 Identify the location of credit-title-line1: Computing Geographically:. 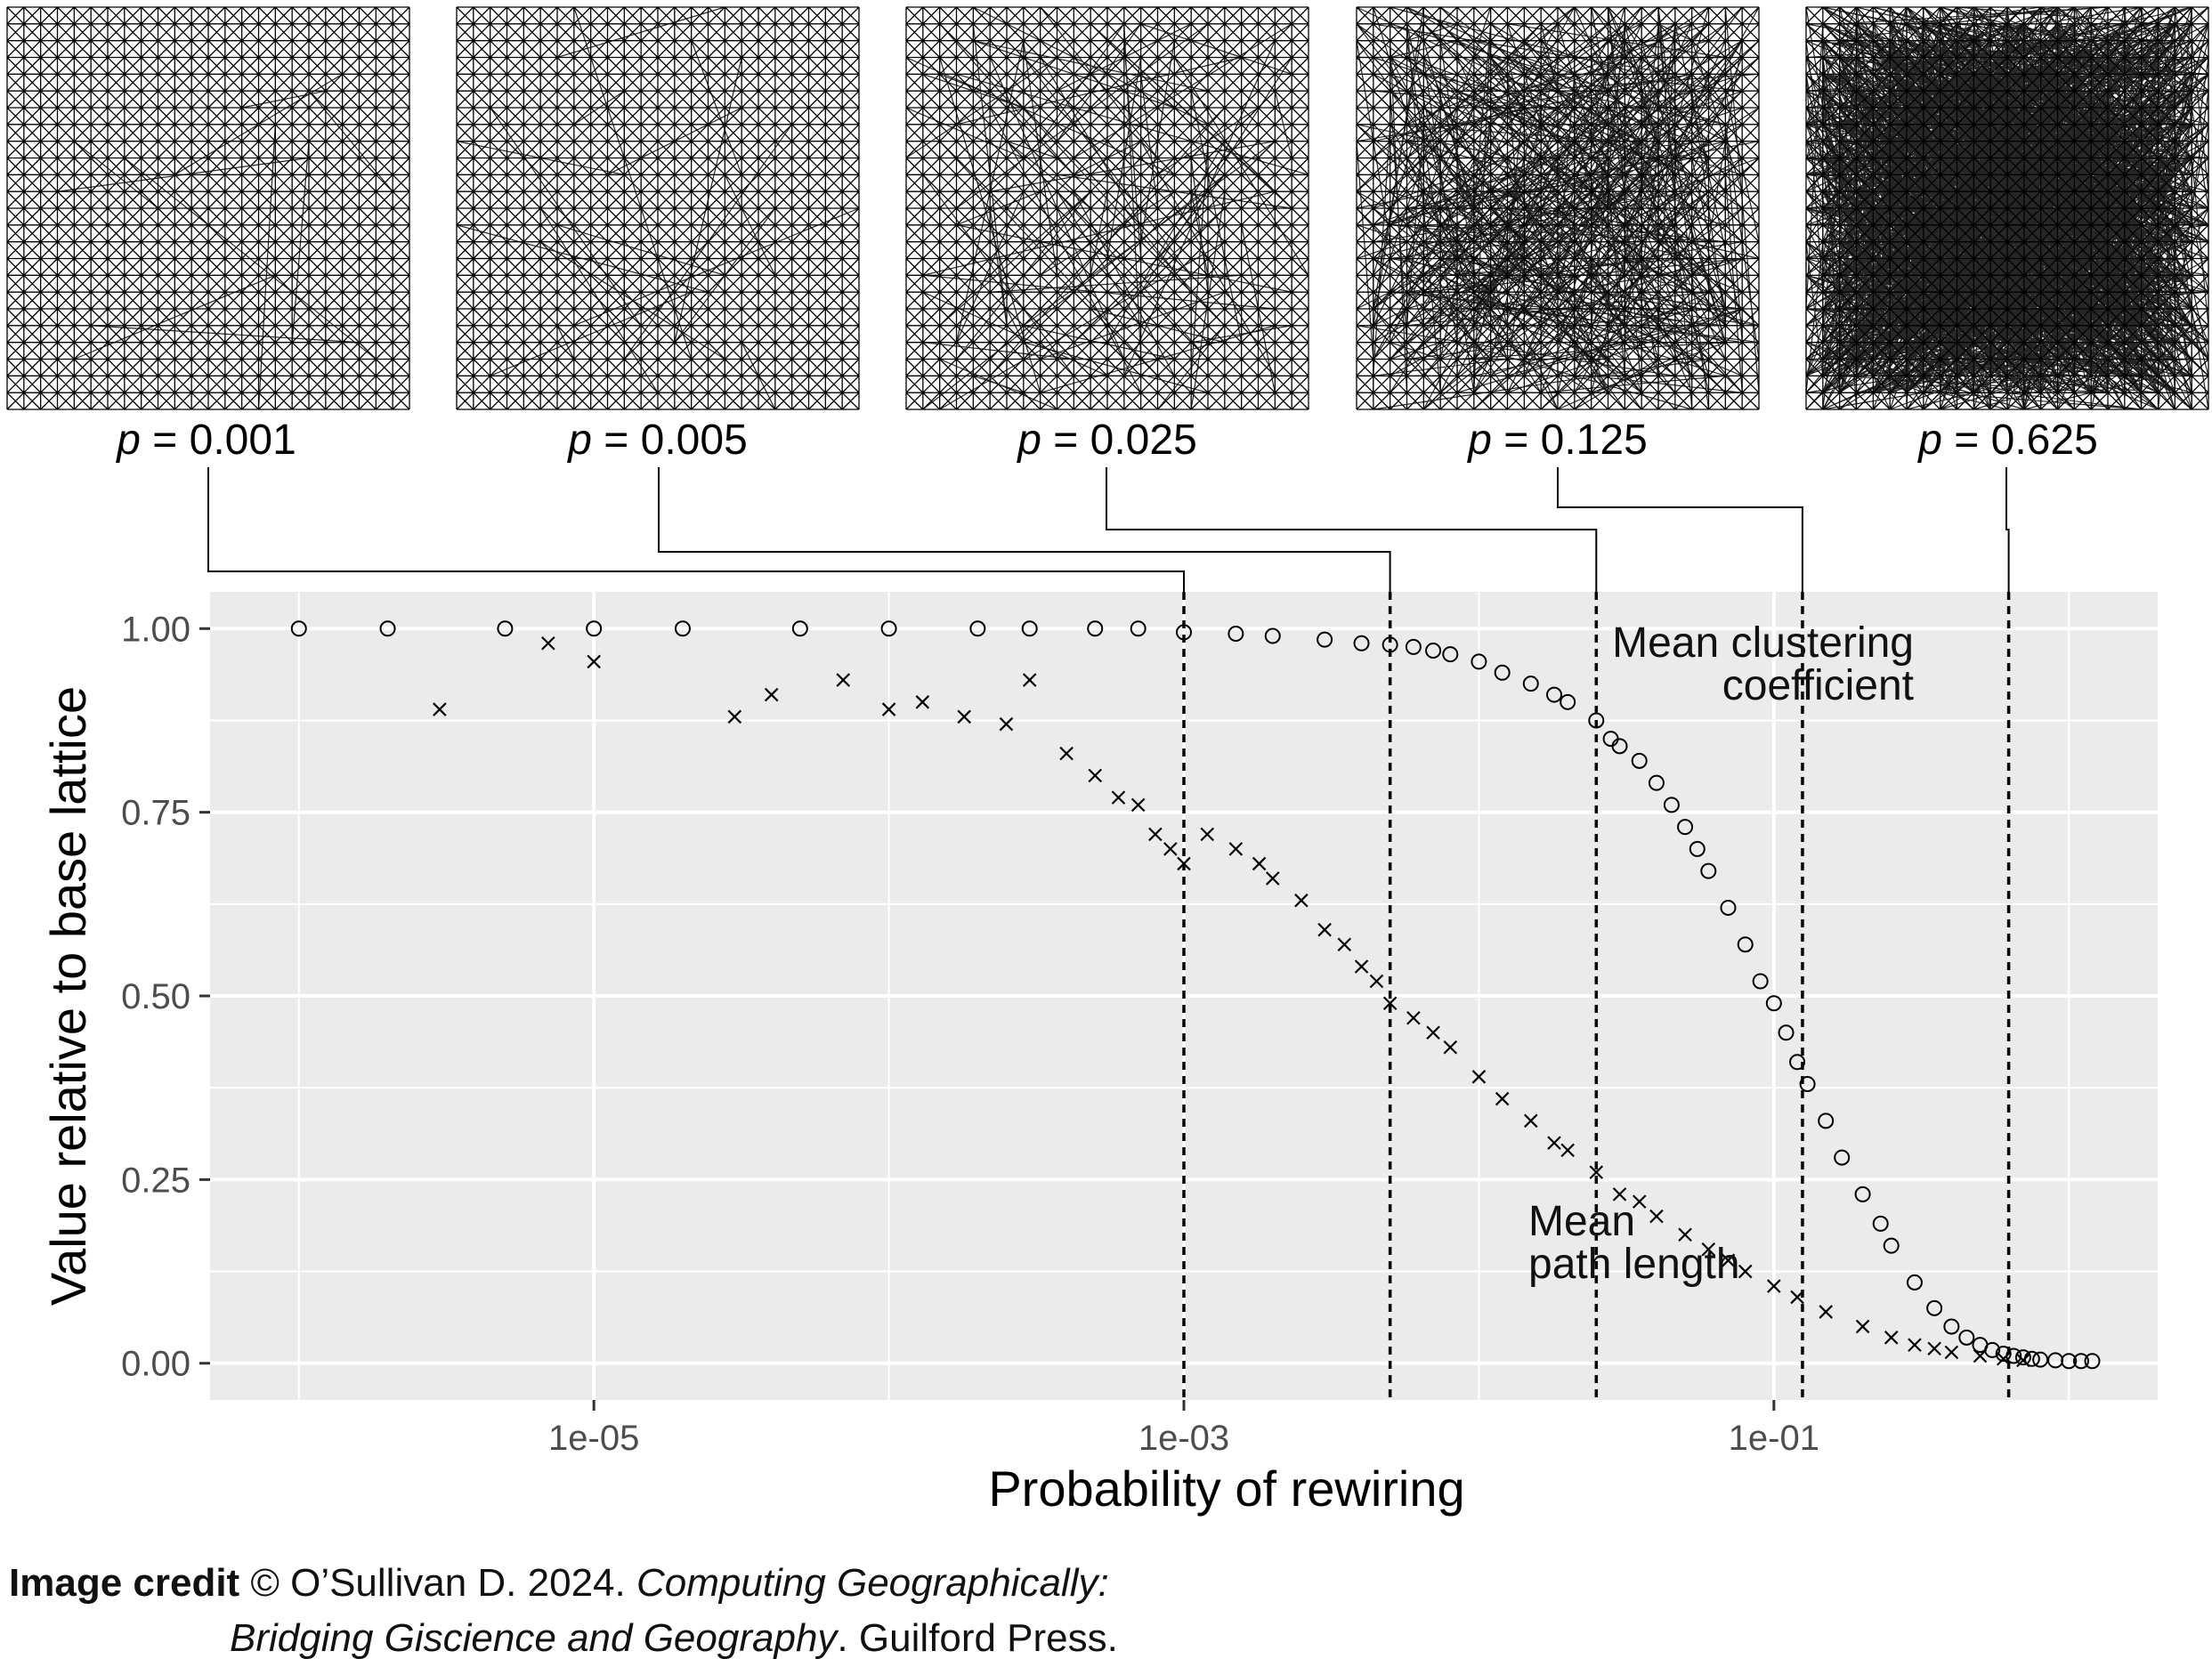
(872, 1583).